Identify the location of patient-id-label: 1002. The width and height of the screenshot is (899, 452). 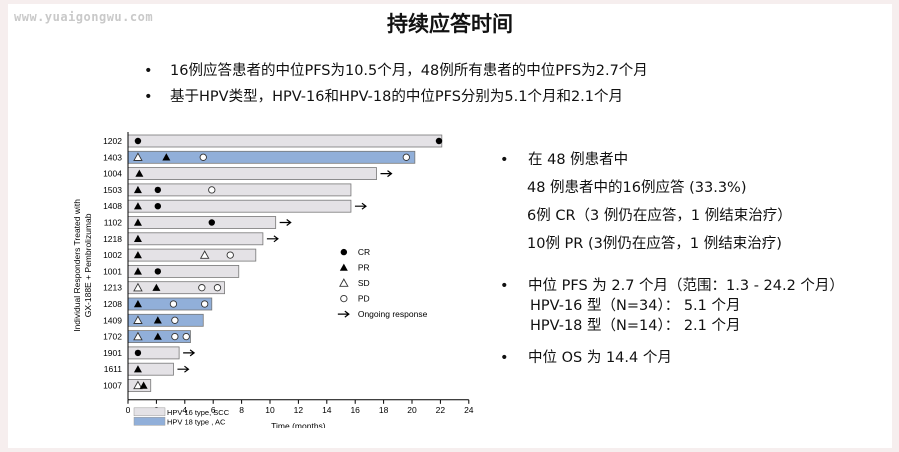
(112, 255).